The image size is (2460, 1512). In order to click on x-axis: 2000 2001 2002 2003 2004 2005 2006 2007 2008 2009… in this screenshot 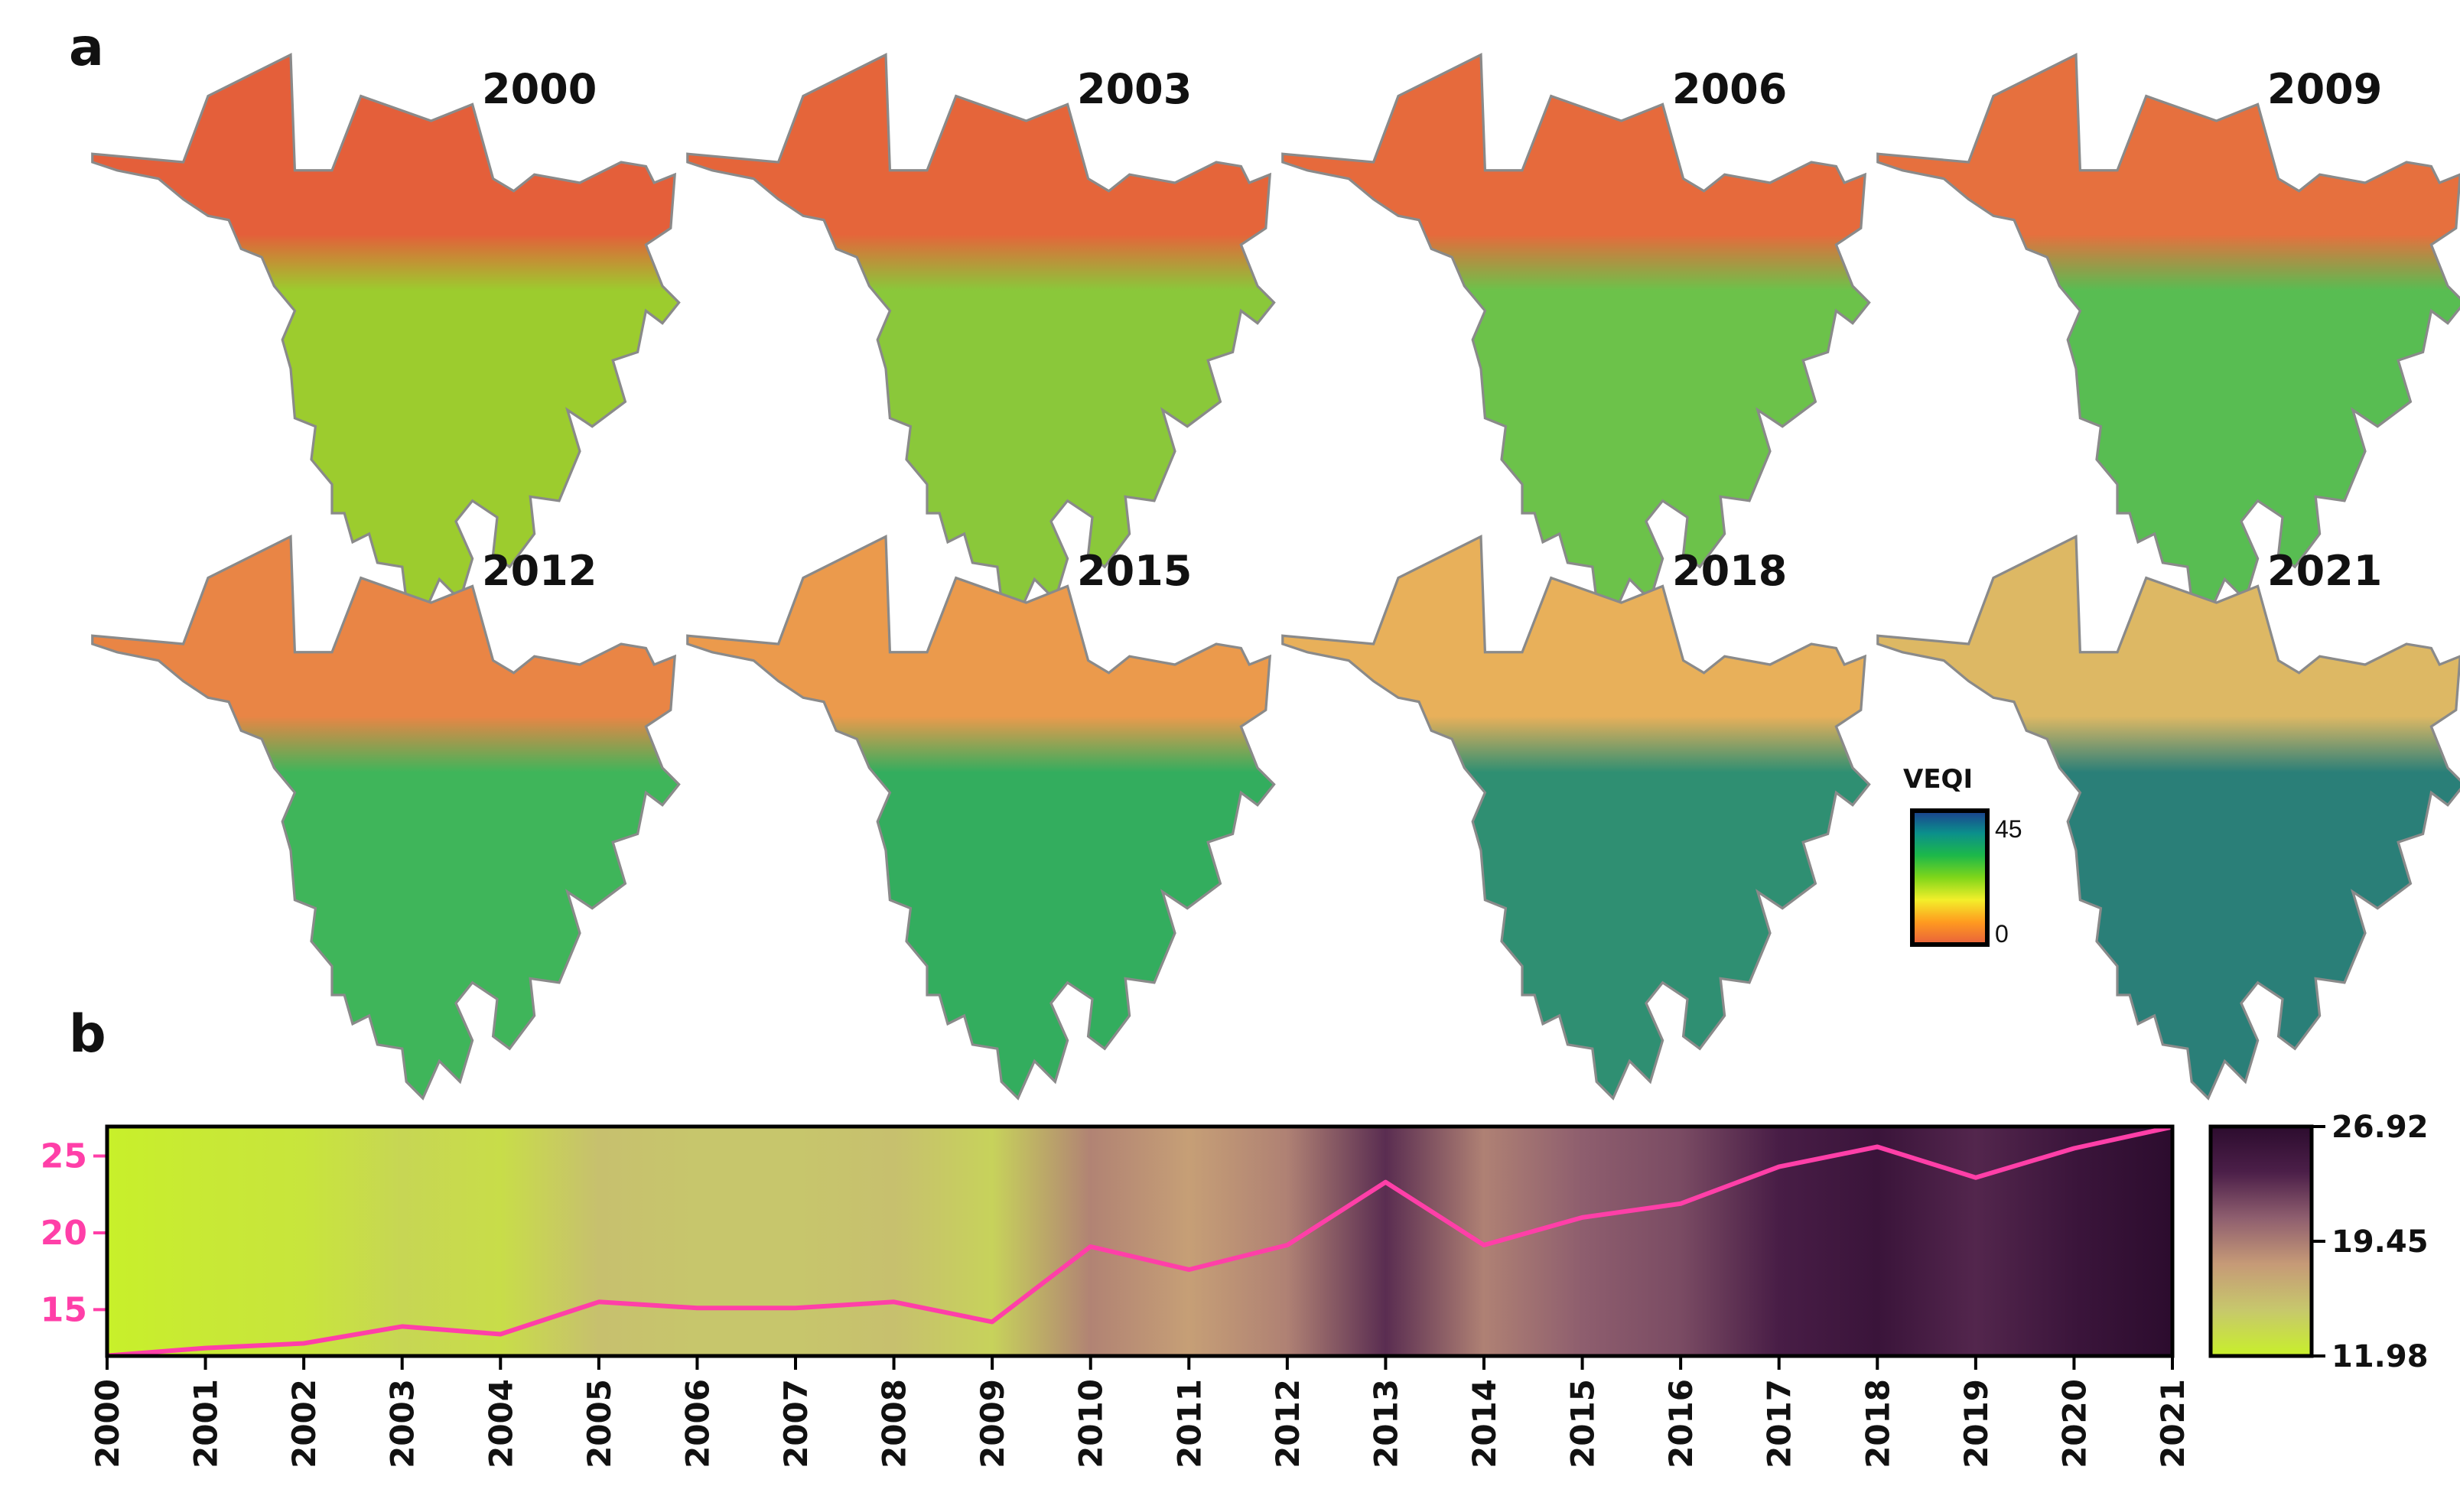, I will do `click(1140, 1412)`.